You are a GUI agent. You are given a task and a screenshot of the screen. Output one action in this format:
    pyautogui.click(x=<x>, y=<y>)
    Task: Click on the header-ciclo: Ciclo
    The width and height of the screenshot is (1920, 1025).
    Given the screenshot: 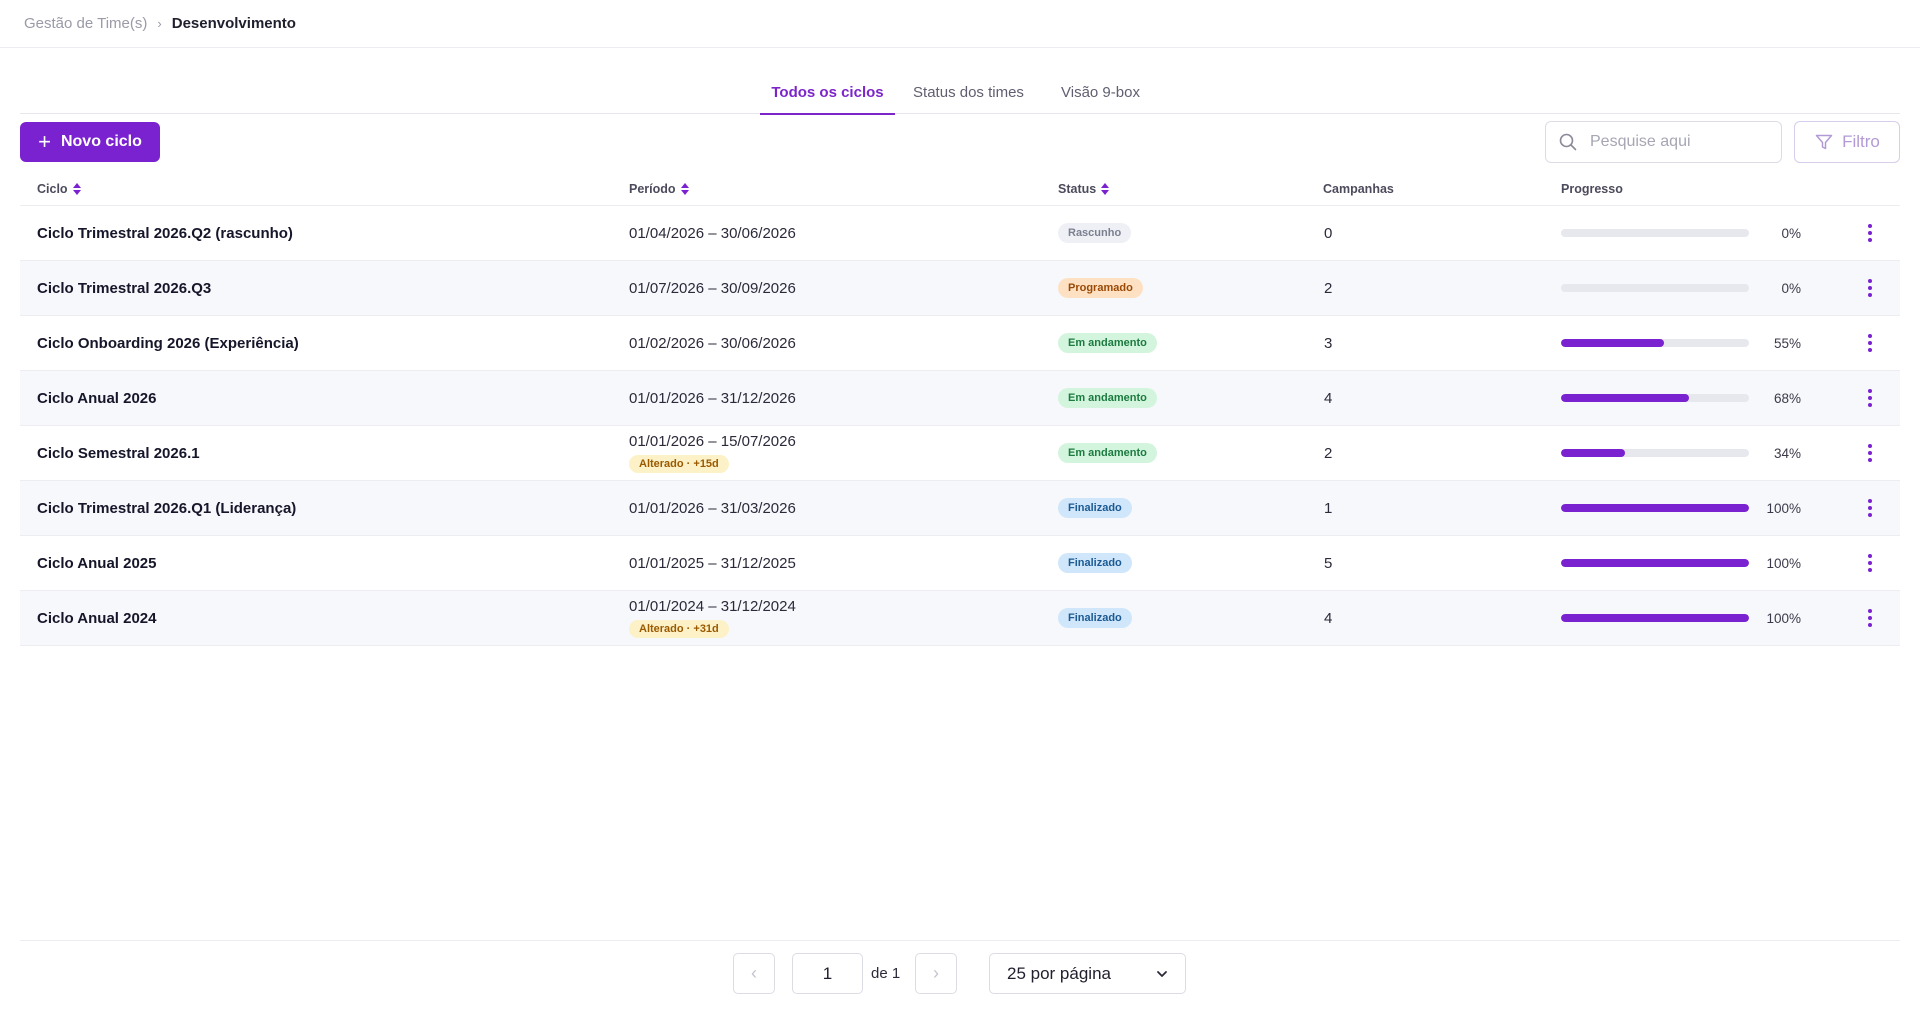 What is the action you would take?
    pyautogui.click(x=59, y=189)
    